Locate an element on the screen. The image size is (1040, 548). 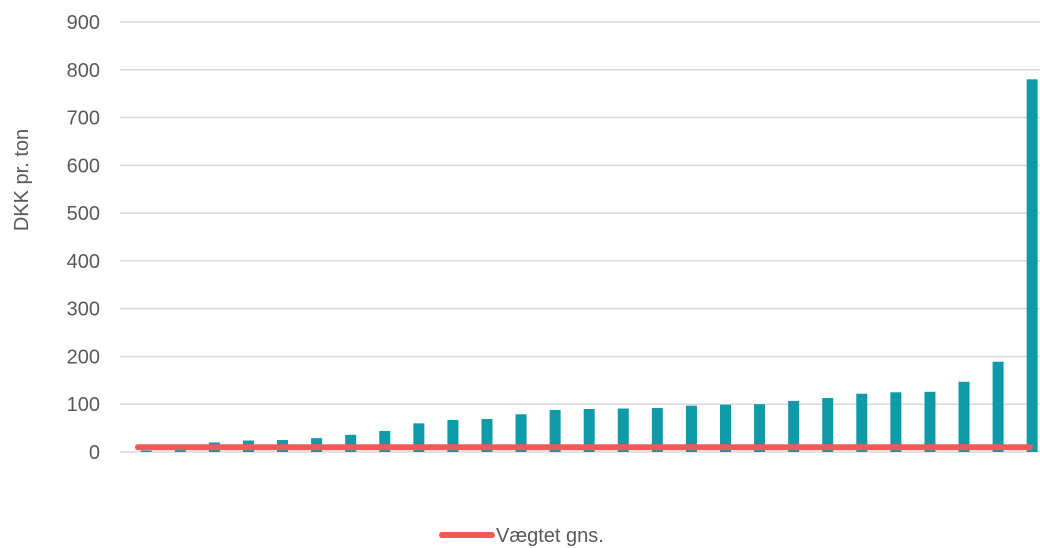
legend-label: Vægtet gns. is located at coordinates (550, 536).